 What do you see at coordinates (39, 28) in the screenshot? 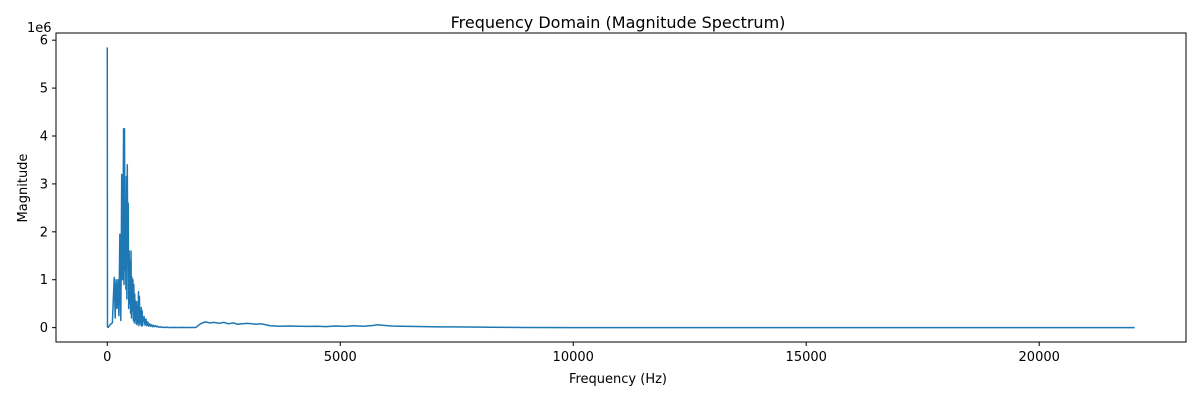
I see `y-axis-multiplier: 1e6` at bounding box center [39, 28].